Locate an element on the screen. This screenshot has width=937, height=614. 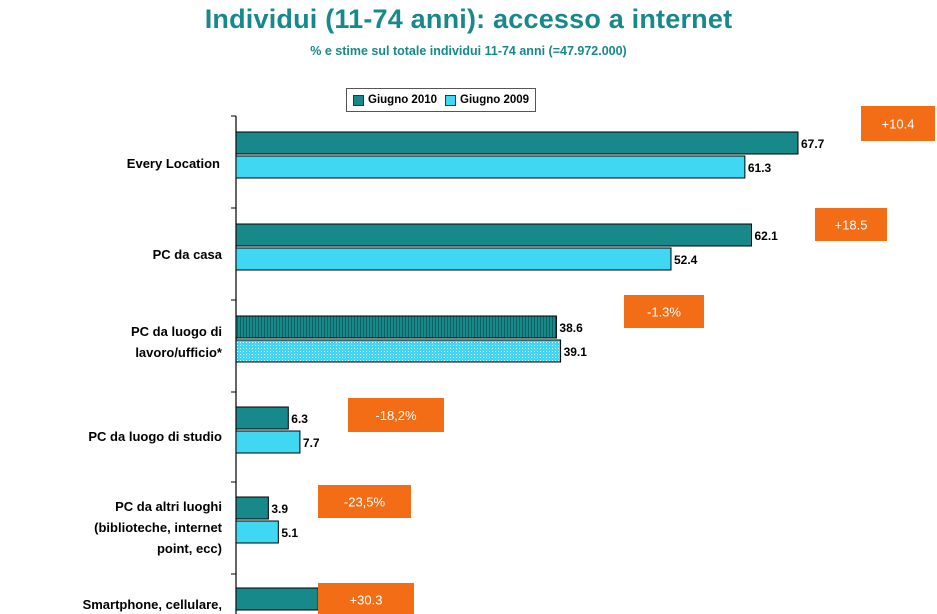
category-label-0: Every Location is located at coordinates (173, 163).